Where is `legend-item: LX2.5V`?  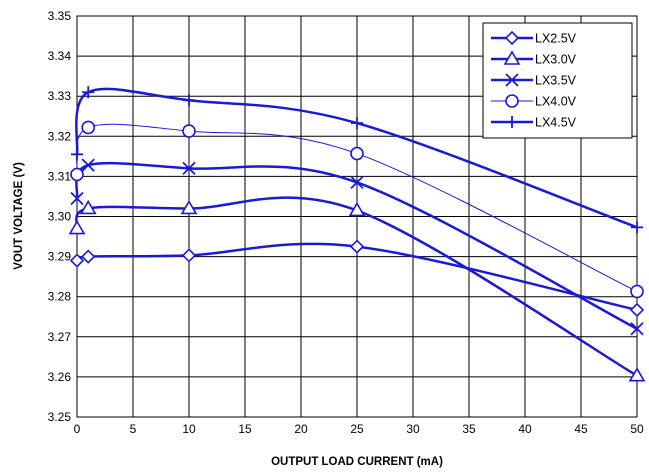
legend-item: LX2.5V is located at coordinates (534, 38).